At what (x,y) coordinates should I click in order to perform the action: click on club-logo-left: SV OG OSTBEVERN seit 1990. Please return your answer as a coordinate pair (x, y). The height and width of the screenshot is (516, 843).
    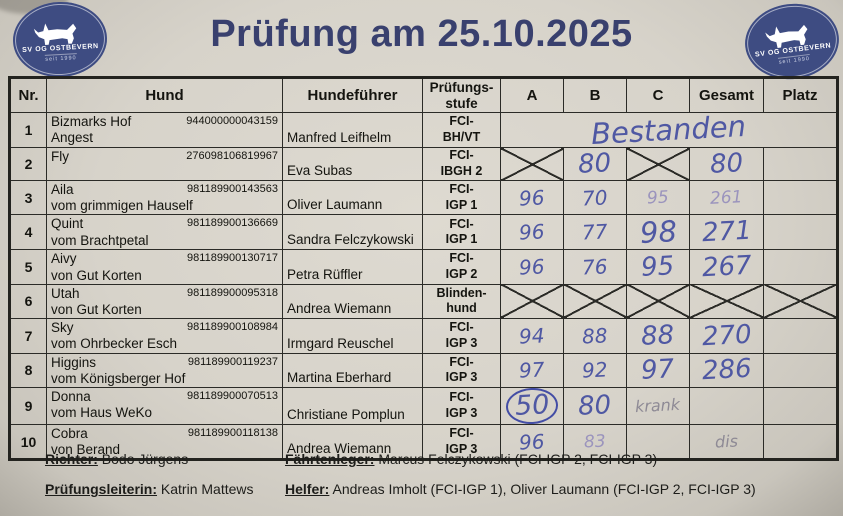
    Looking at the image, I should click on (60, 40).